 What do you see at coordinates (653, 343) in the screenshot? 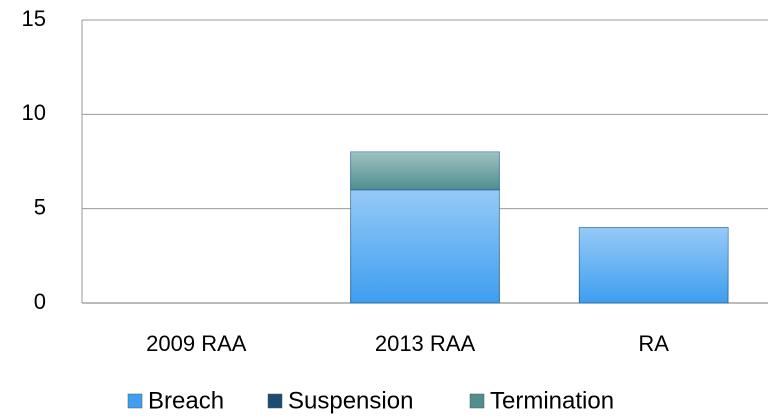
I see `x-tick-label: RA` at bounding box center [653, 343].